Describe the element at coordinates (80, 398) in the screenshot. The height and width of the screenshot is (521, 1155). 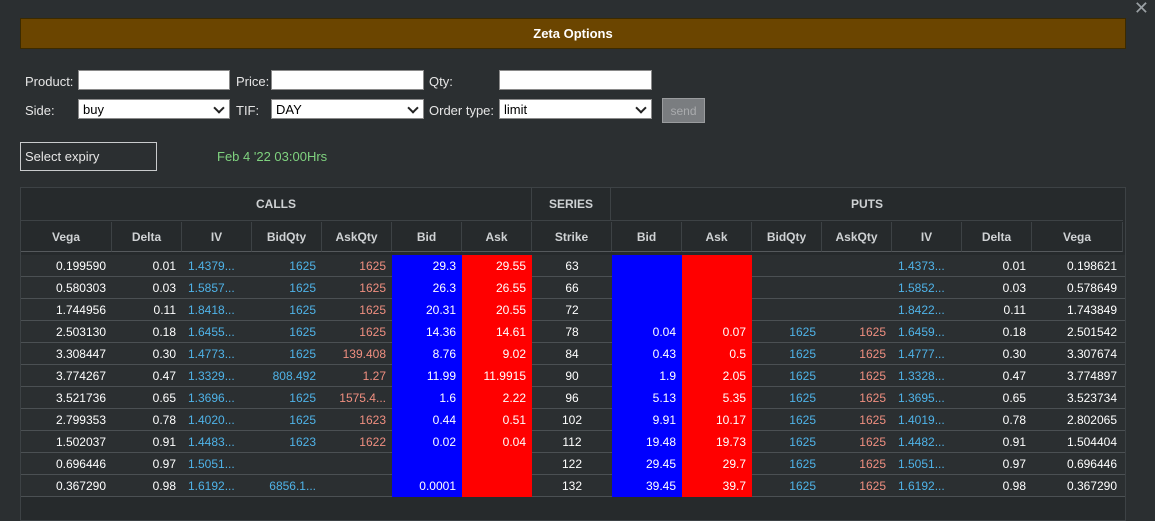
I see `cell-call-vega: 3.521736` at that location.